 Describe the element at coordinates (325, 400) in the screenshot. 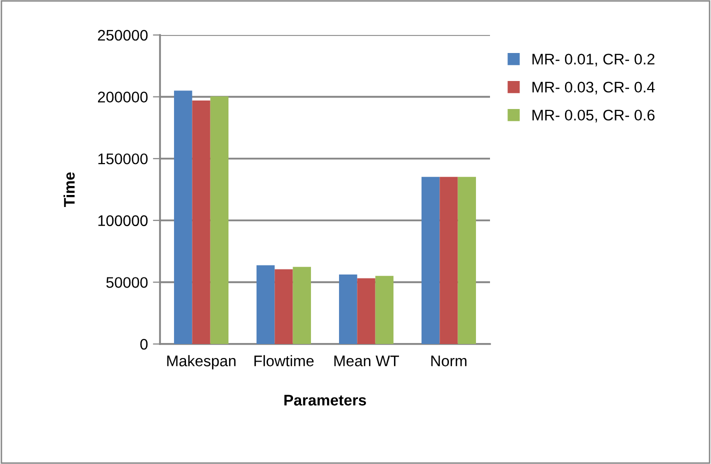

I see `x-axis-title: Parameters` at that location.